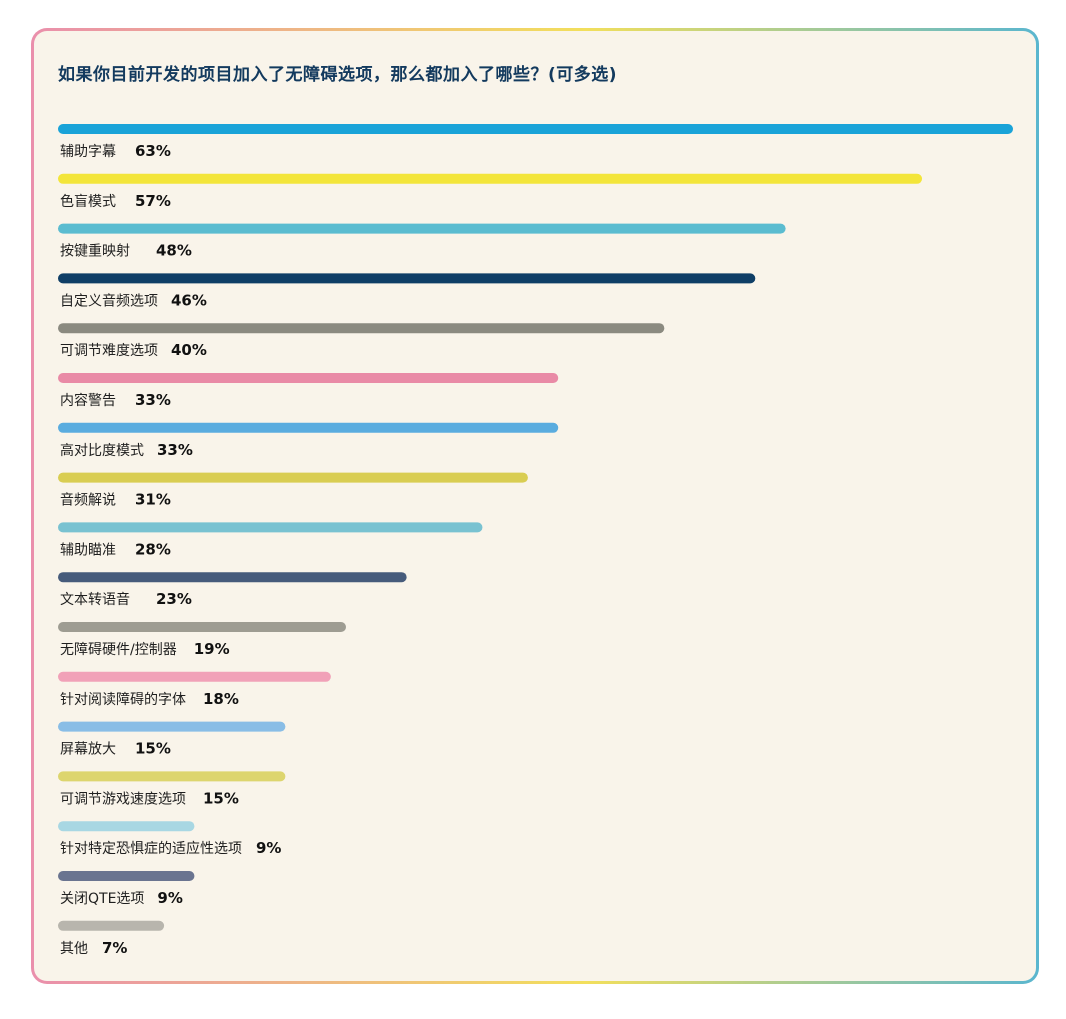 This screenshot has width=1066, height=1019. Describe the element at coordinates (221, 699) in the screenshot. I see `value-label: 18%` at that location.